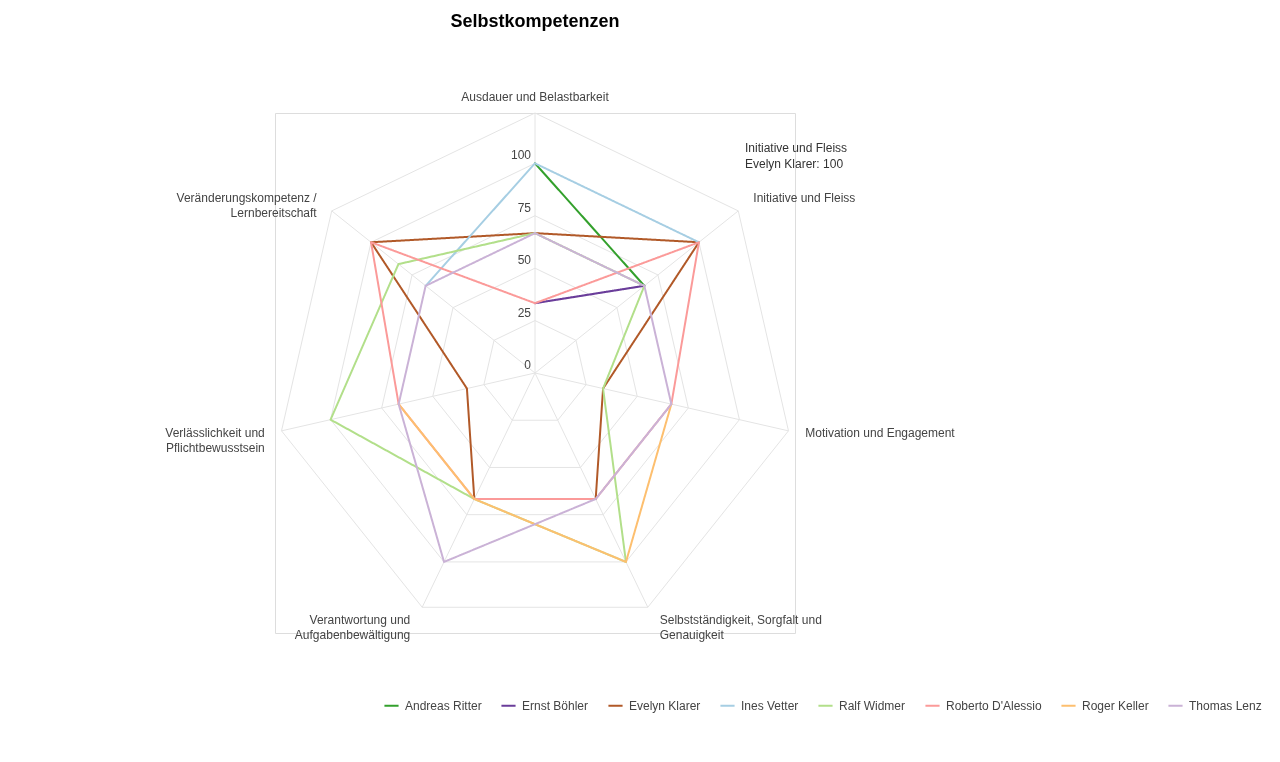 The width and height of the screenshot is (1280, 762). What do you see at coordinates (535, 97) in the screenshot?
I see `spoke-label: Ausdauer und Belastbarkeit` at bounding box center [535, 97].